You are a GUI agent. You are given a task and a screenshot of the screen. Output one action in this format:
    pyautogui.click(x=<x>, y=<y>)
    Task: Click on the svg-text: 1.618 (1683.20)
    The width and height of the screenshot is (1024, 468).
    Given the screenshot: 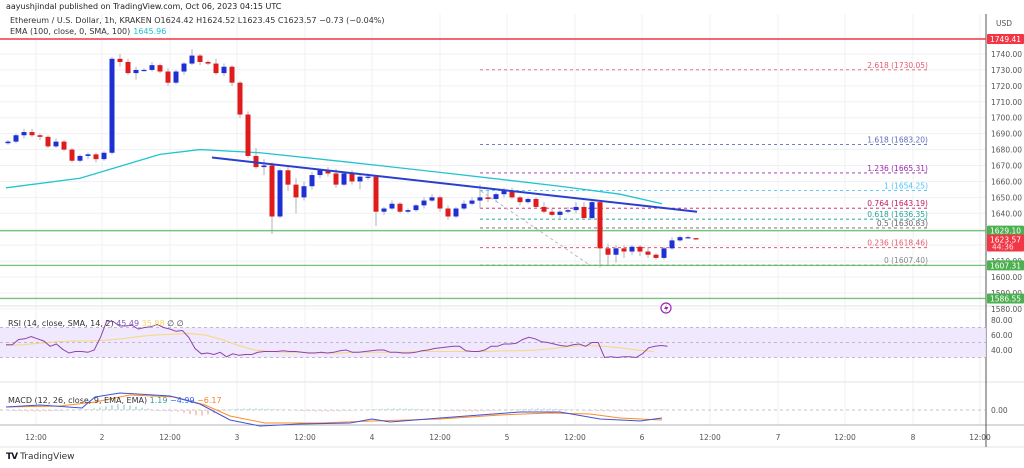 What is the action you would take?
    pyautogui.click(x=897, y=139)
    